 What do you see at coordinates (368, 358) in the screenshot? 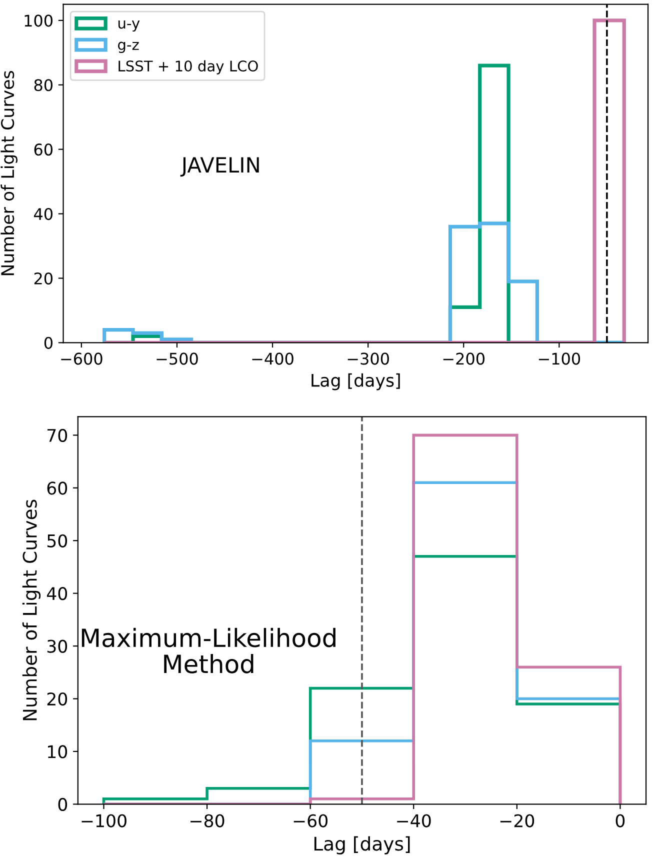
I see `x-tick-label: −300` at bounding box center [368, 358].